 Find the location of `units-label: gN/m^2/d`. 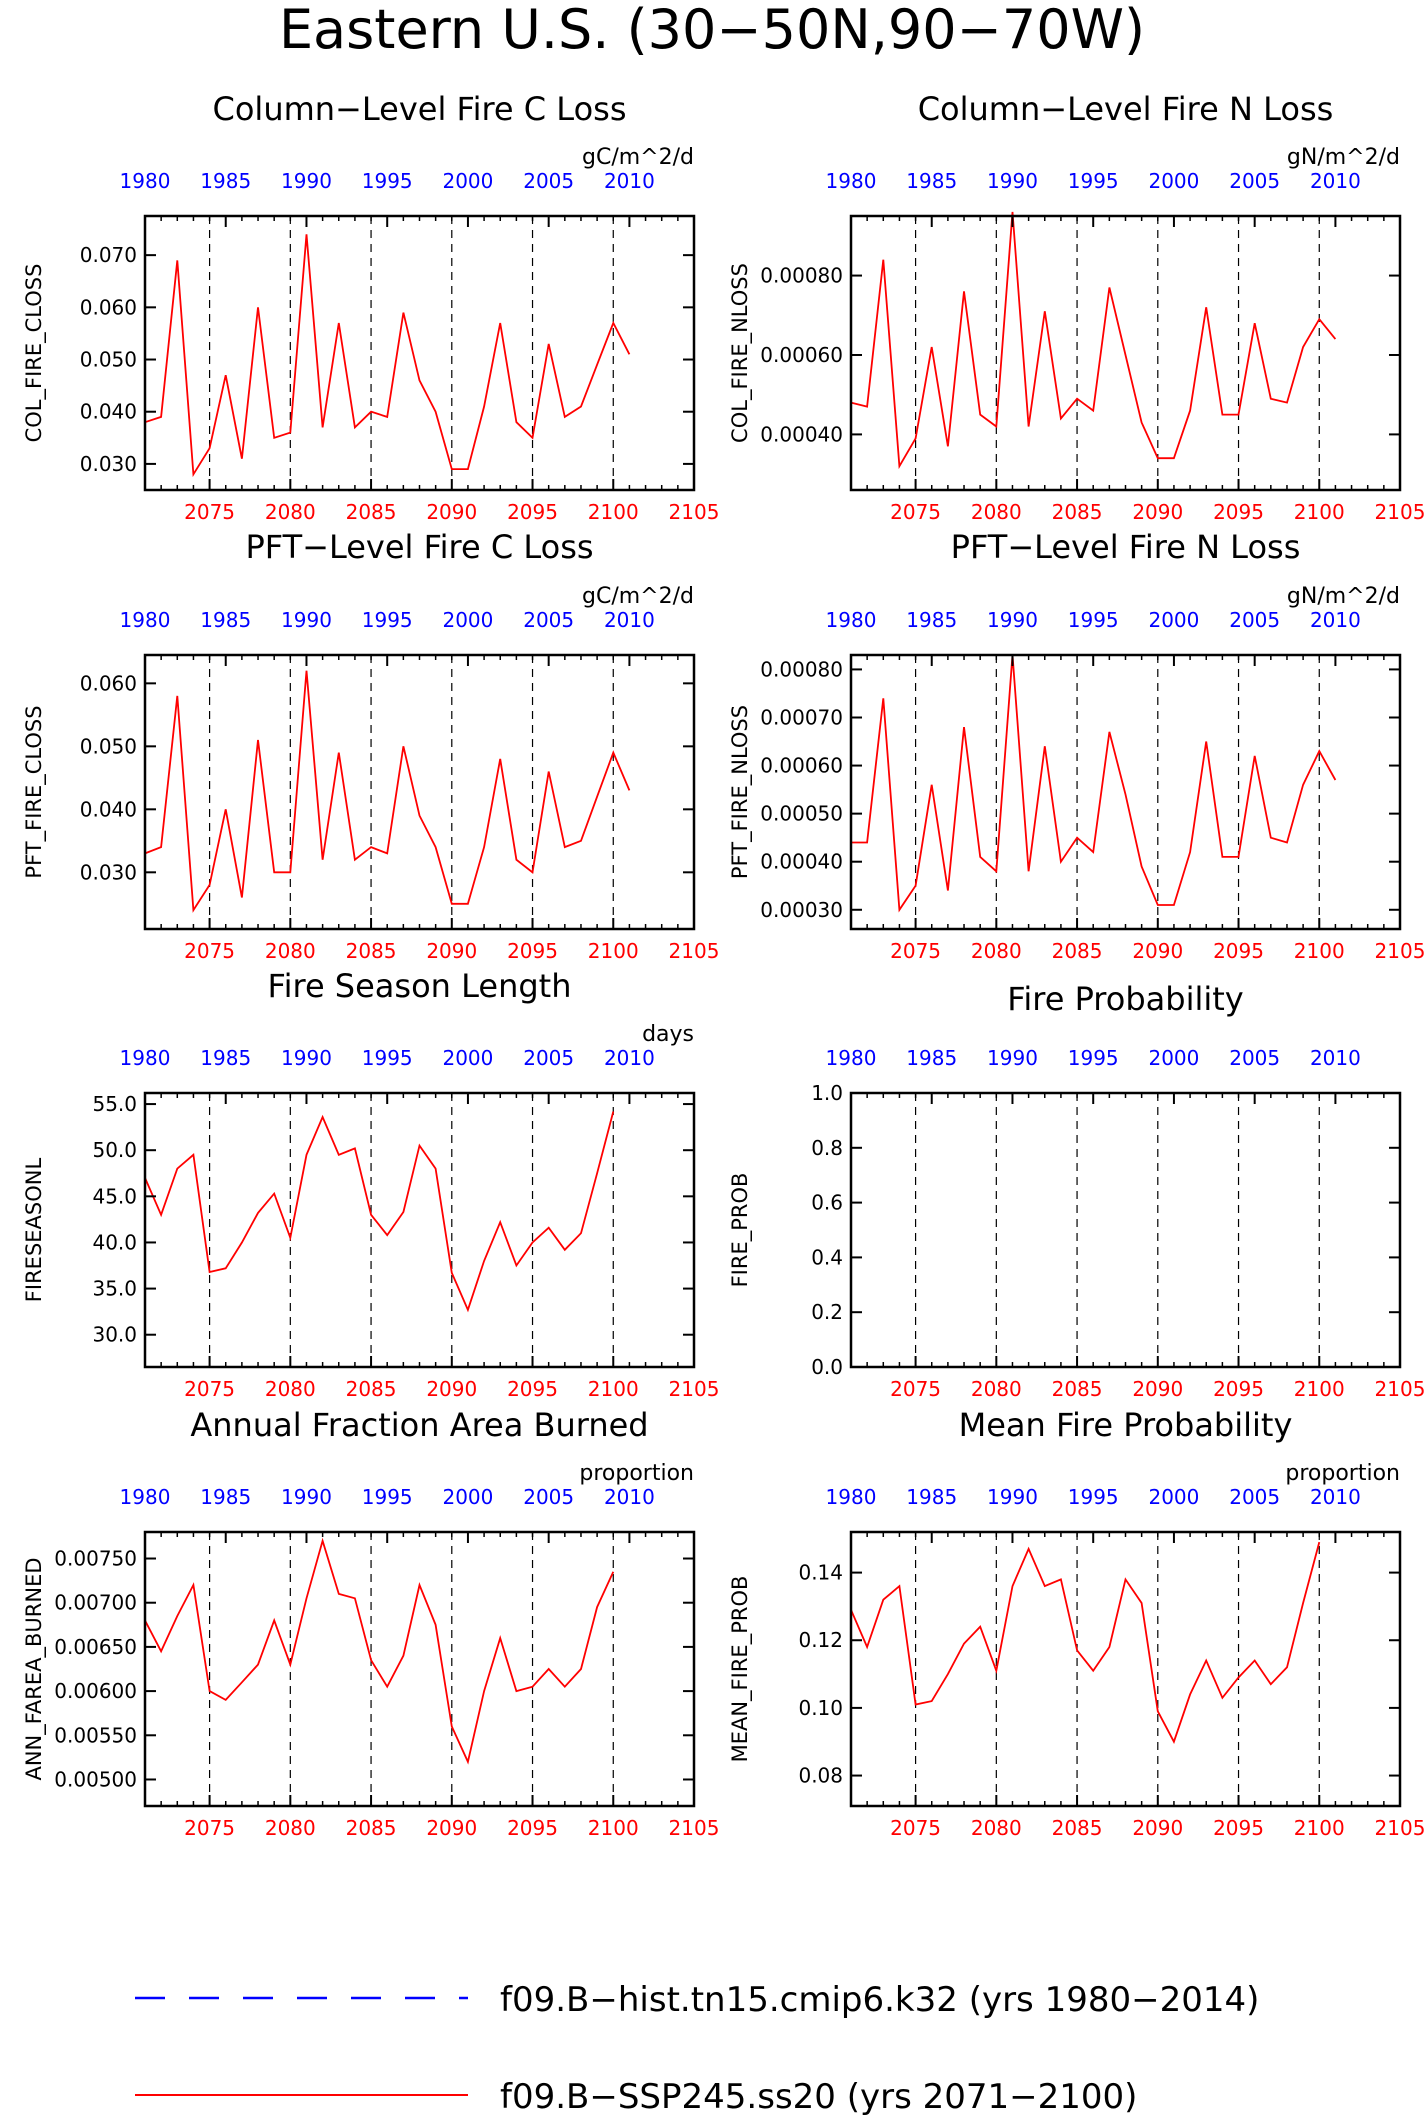

units-label: gN/m^2/d is located at coordinates (1343, 157).